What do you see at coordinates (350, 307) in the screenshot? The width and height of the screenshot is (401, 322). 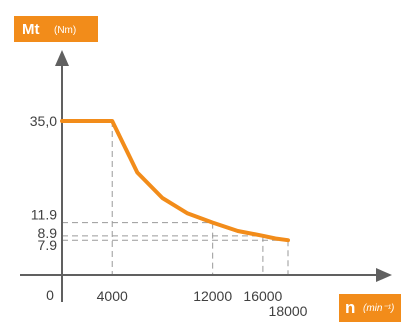 I see `x-axis-symbol: n` at bounding box center [350, 307].